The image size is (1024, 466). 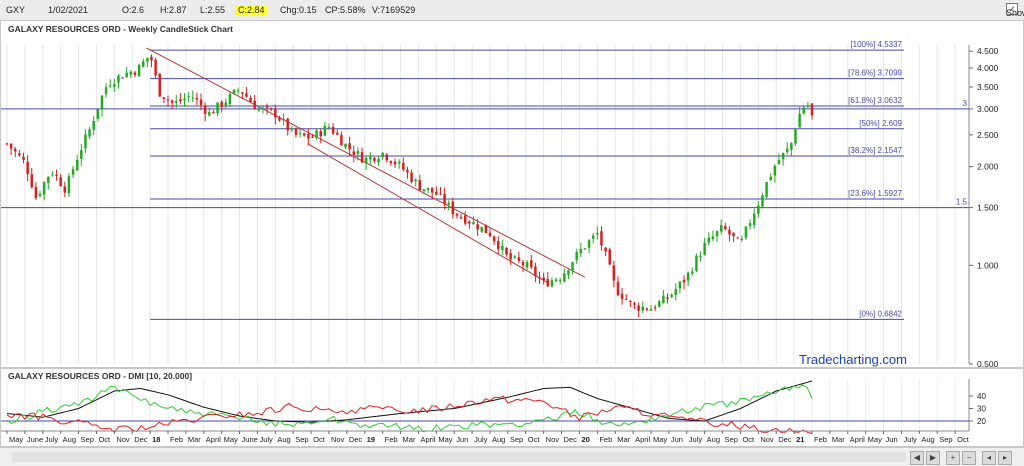 What do you see at coordinates (962, 202) in the screenshot?
I see `horizontal-level-label: 1.5` at bounding box center [962, 202].